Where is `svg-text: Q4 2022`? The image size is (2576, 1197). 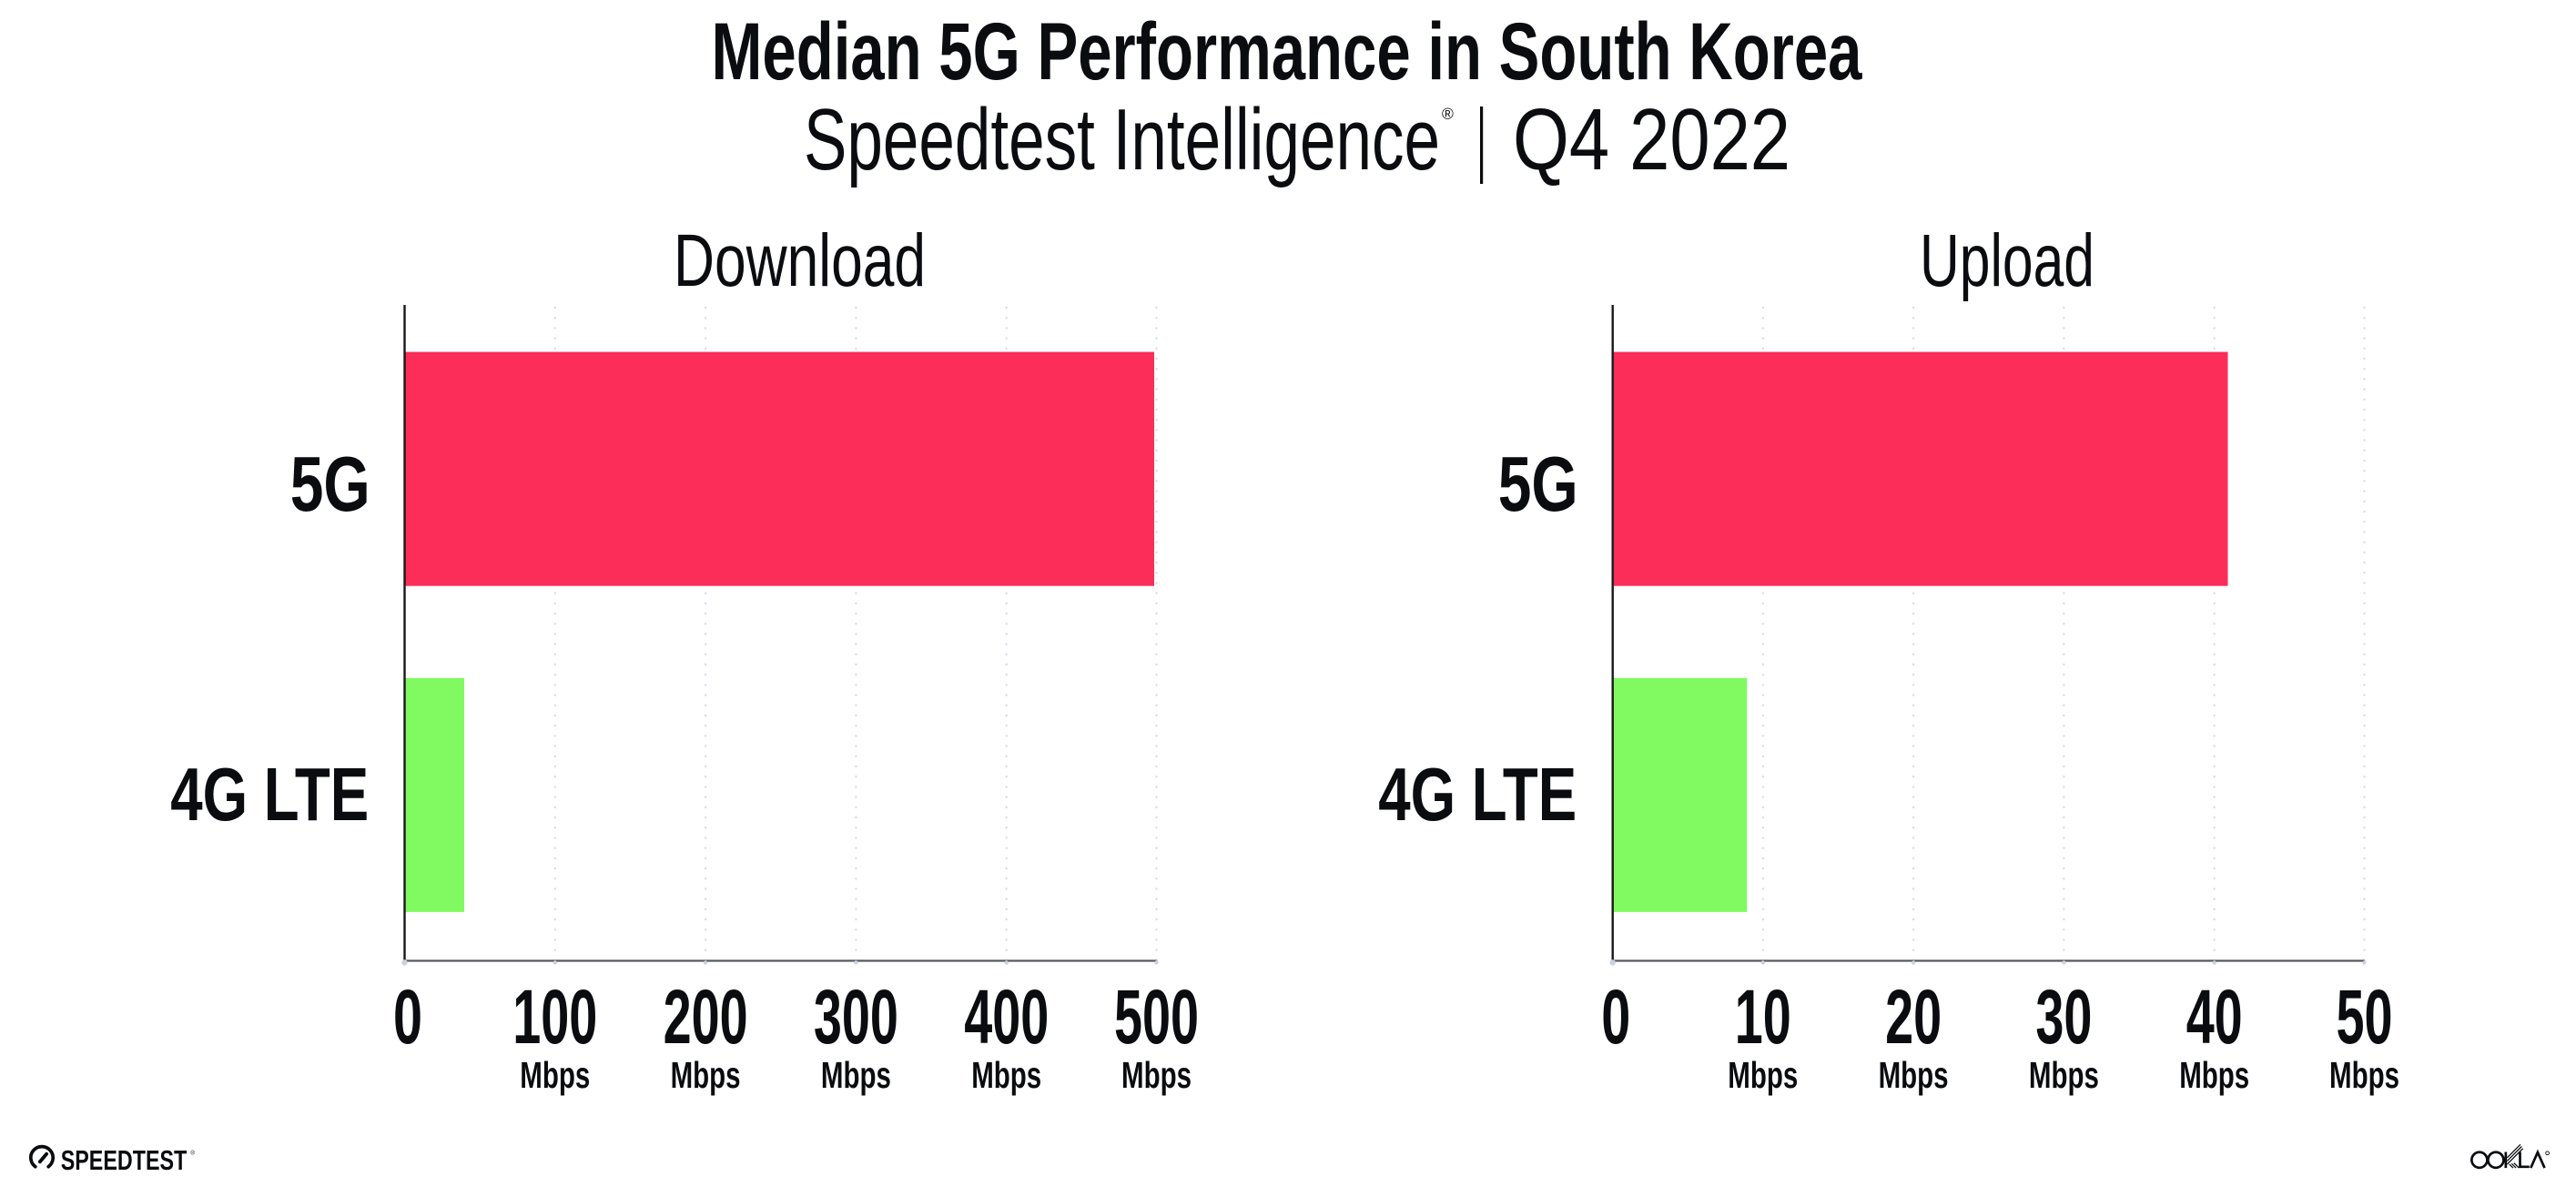
svg-text: Q4 2022 is located at coordinates (1651, 139).